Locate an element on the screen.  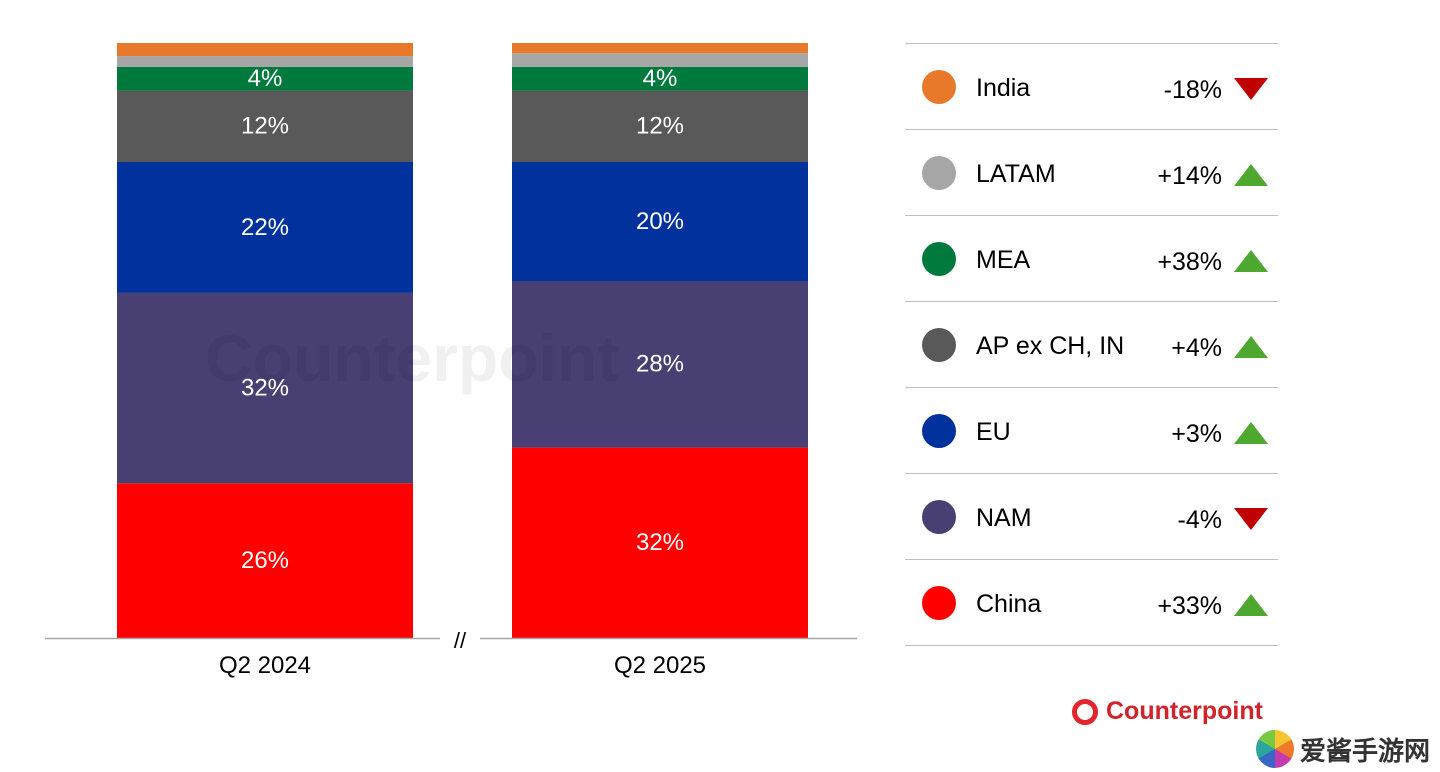
legend-item: EU +3% is located at coordinates (1091, 430).